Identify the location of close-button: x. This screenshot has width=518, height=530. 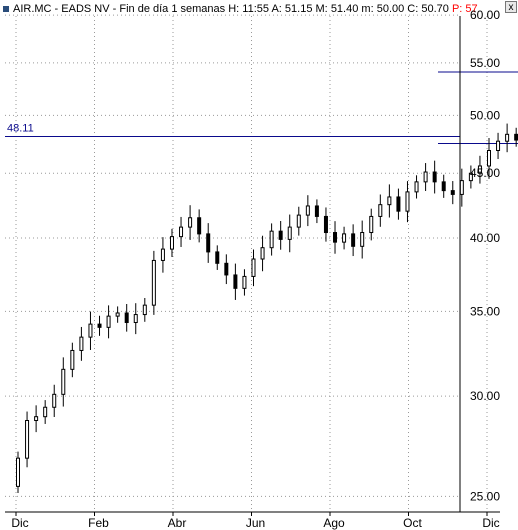
(511, 7).